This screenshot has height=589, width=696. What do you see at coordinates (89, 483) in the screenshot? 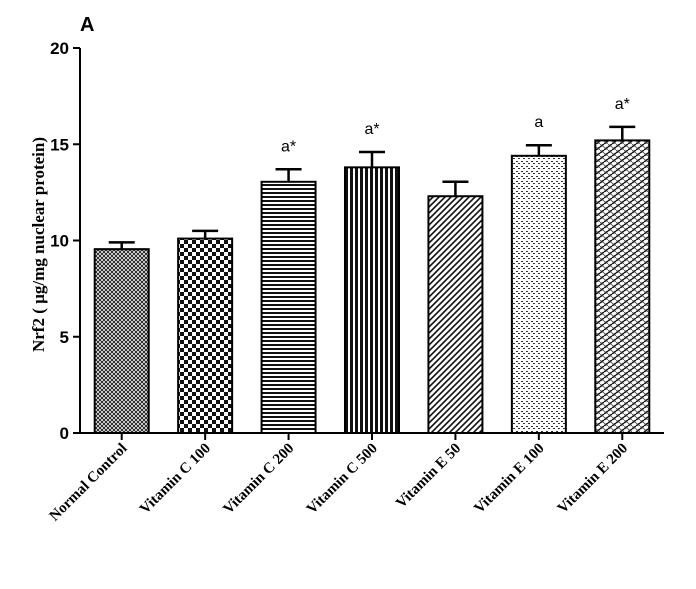
I see `x-category-label: Normal Control` at bounding box center [89, 483].